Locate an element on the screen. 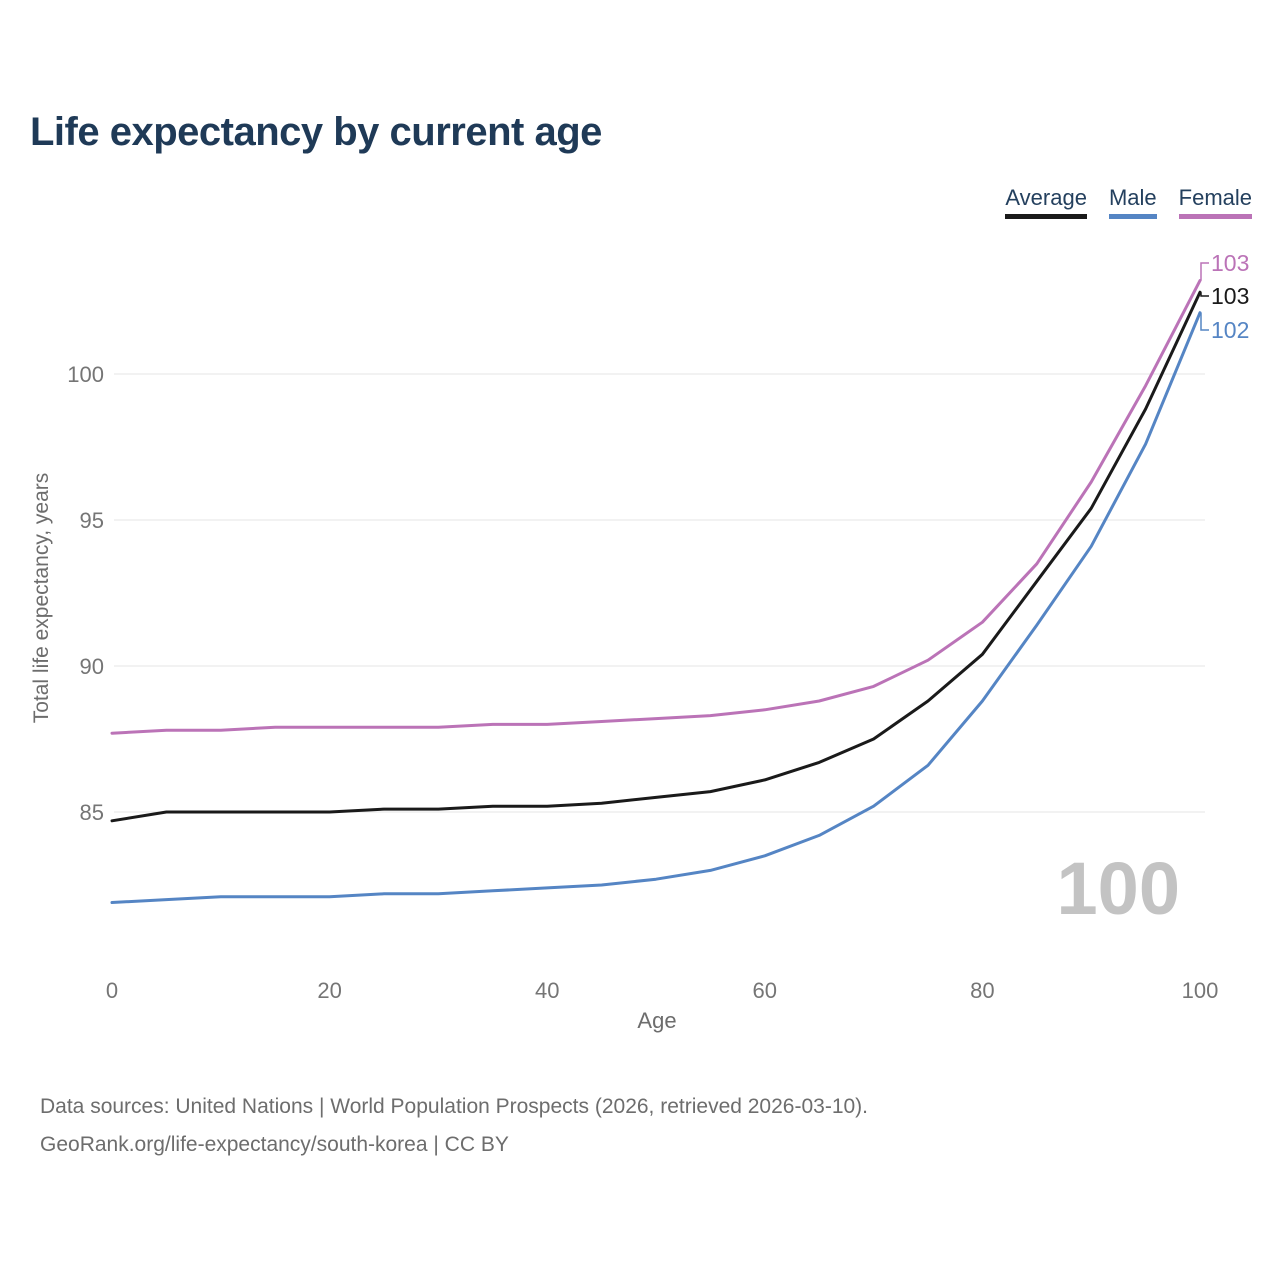 The image size is (1280, 1280). legend-item-female: Female is located at coordinates (1215, 202).